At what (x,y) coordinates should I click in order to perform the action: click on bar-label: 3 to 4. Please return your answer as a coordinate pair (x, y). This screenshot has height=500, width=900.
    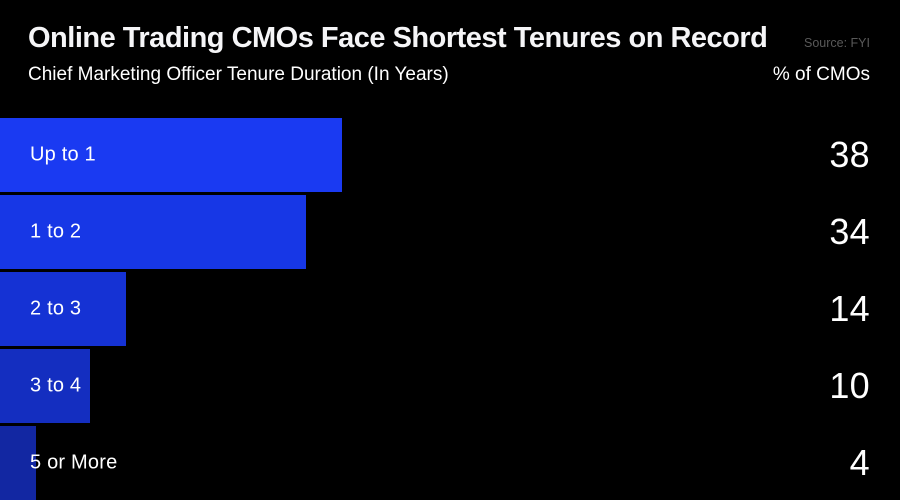
    Looking at the image, I should click on (56, 385).